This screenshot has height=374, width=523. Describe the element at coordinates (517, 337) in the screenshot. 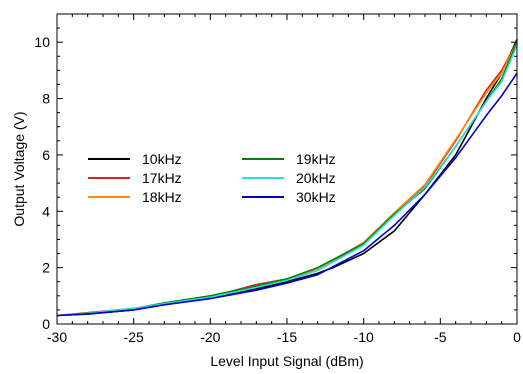

I see `x-tick-label: 0` at that location.